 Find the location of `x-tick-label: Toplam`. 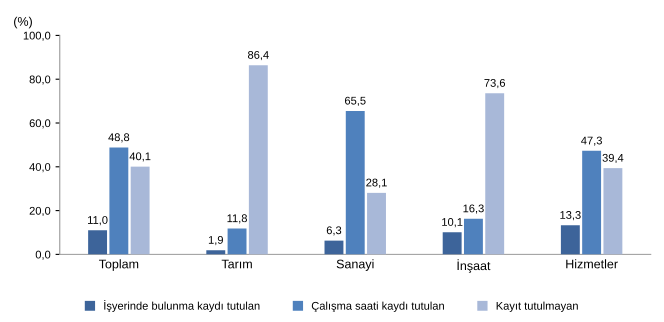

x-tick-label: Toplam is located at coordinates (118, 265).